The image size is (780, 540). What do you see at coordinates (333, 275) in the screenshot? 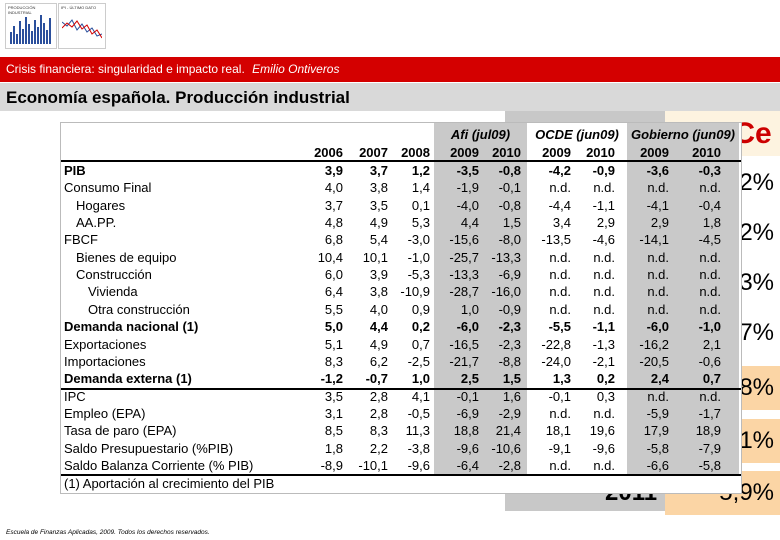
I see `table-cell: 6,0` at bounding box center [333, 275].